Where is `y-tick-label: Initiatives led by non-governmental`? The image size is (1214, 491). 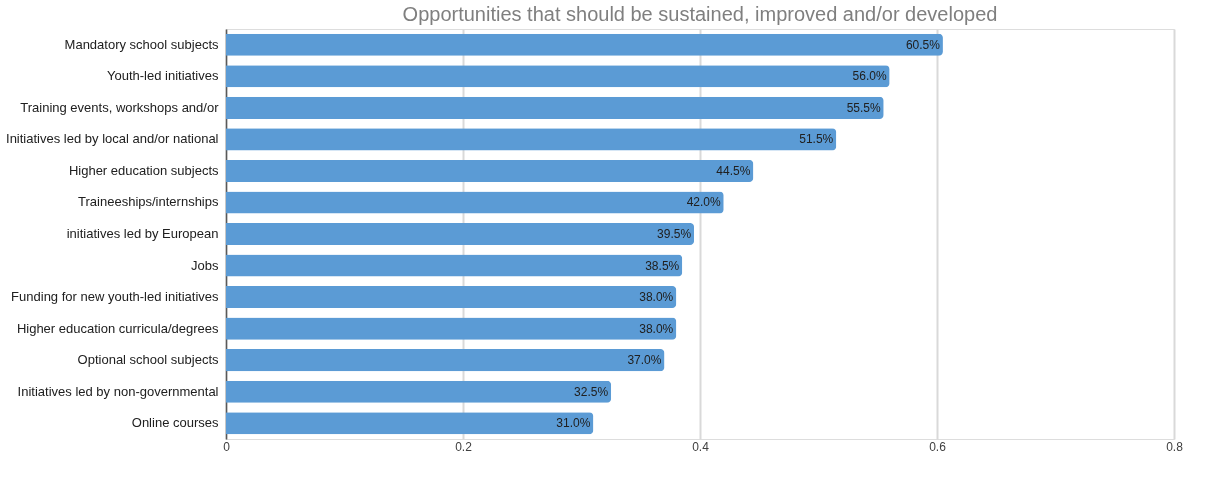
y-tick-label: Initiatives led by non-governmental is located at coordinates (118, 391).